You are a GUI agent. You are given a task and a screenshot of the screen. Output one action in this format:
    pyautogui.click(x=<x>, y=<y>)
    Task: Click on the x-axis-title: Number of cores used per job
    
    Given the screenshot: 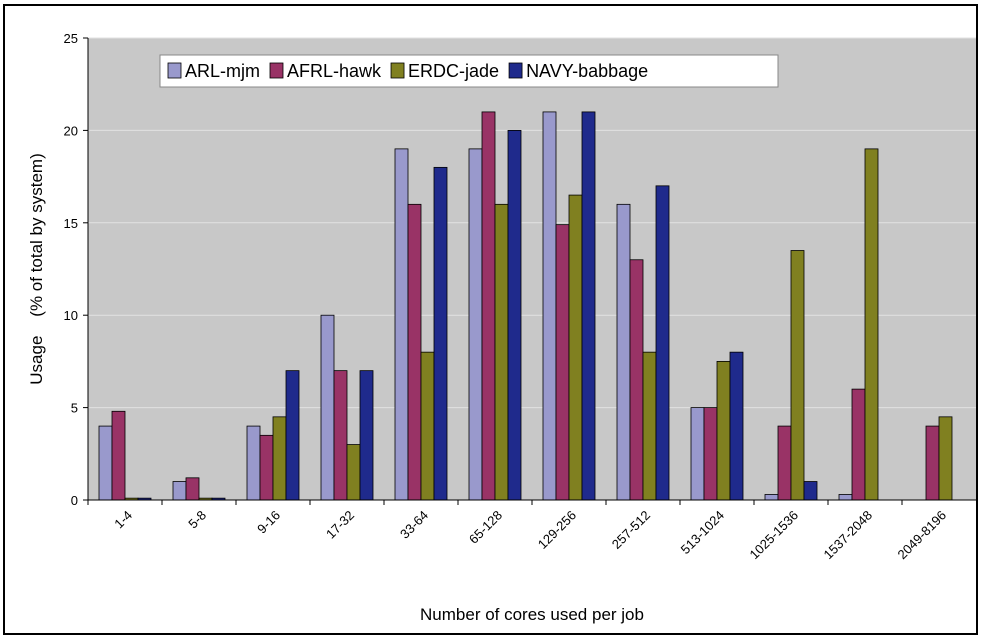 What is the action you would take?
    pyautogui.click(x=532, y=614)
    